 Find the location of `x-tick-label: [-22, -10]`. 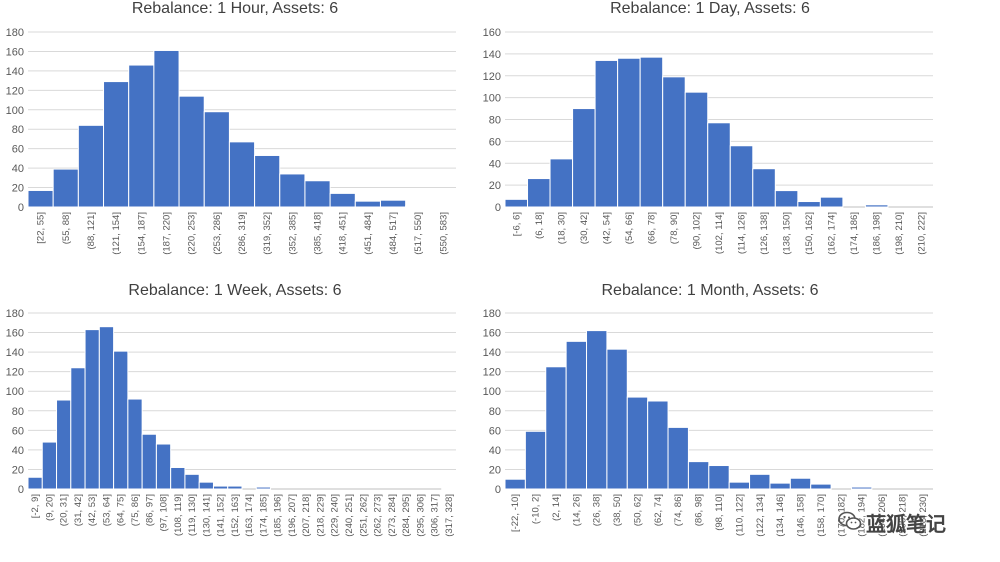

x-tick-label: [-22, -10] is located at coordinates (515, 513).